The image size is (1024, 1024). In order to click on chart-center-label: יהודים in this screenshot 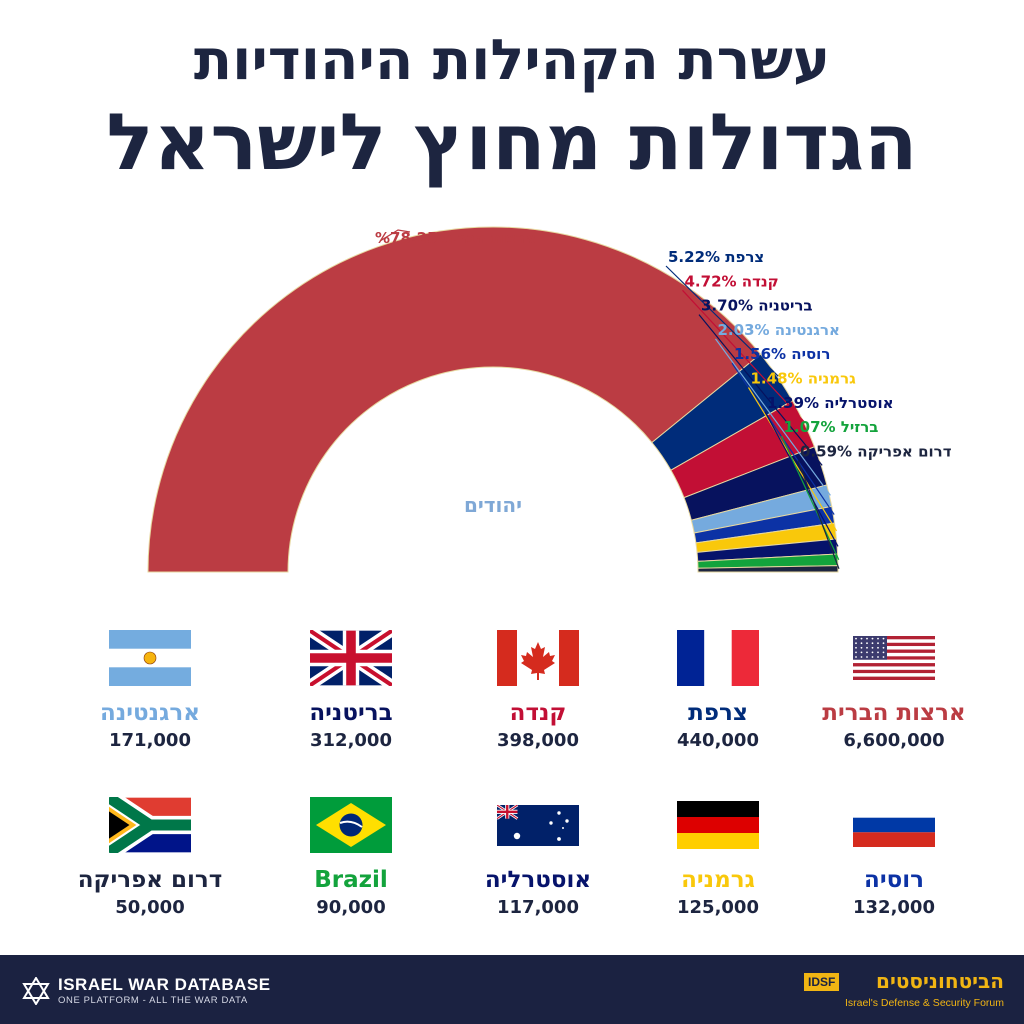, I will do `click(493, 505)`.